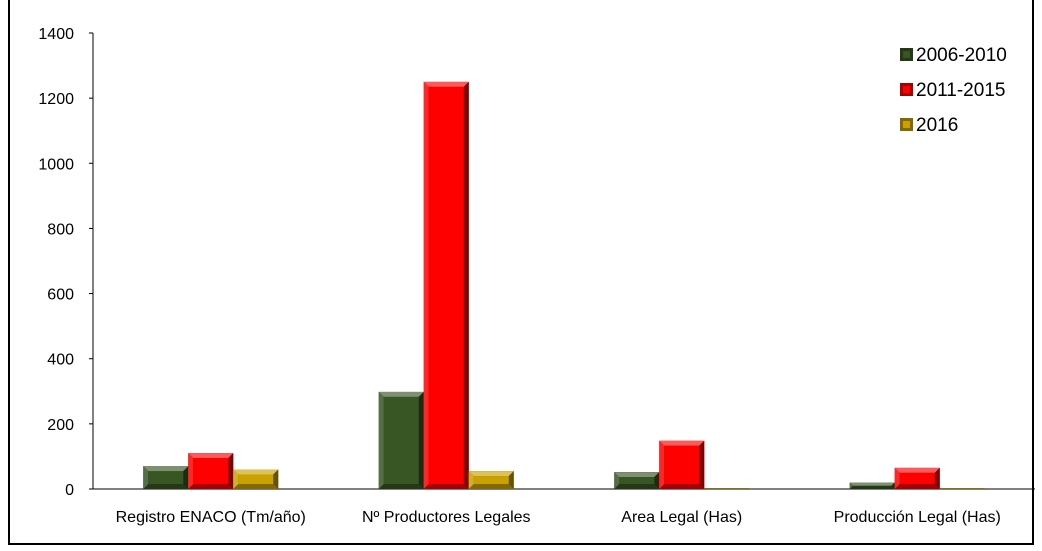 This screenshot has height=551, width=1042. I want to click on y-ticks: 0 200 400 600 800 1000 1200 1400, so click(65, 262).